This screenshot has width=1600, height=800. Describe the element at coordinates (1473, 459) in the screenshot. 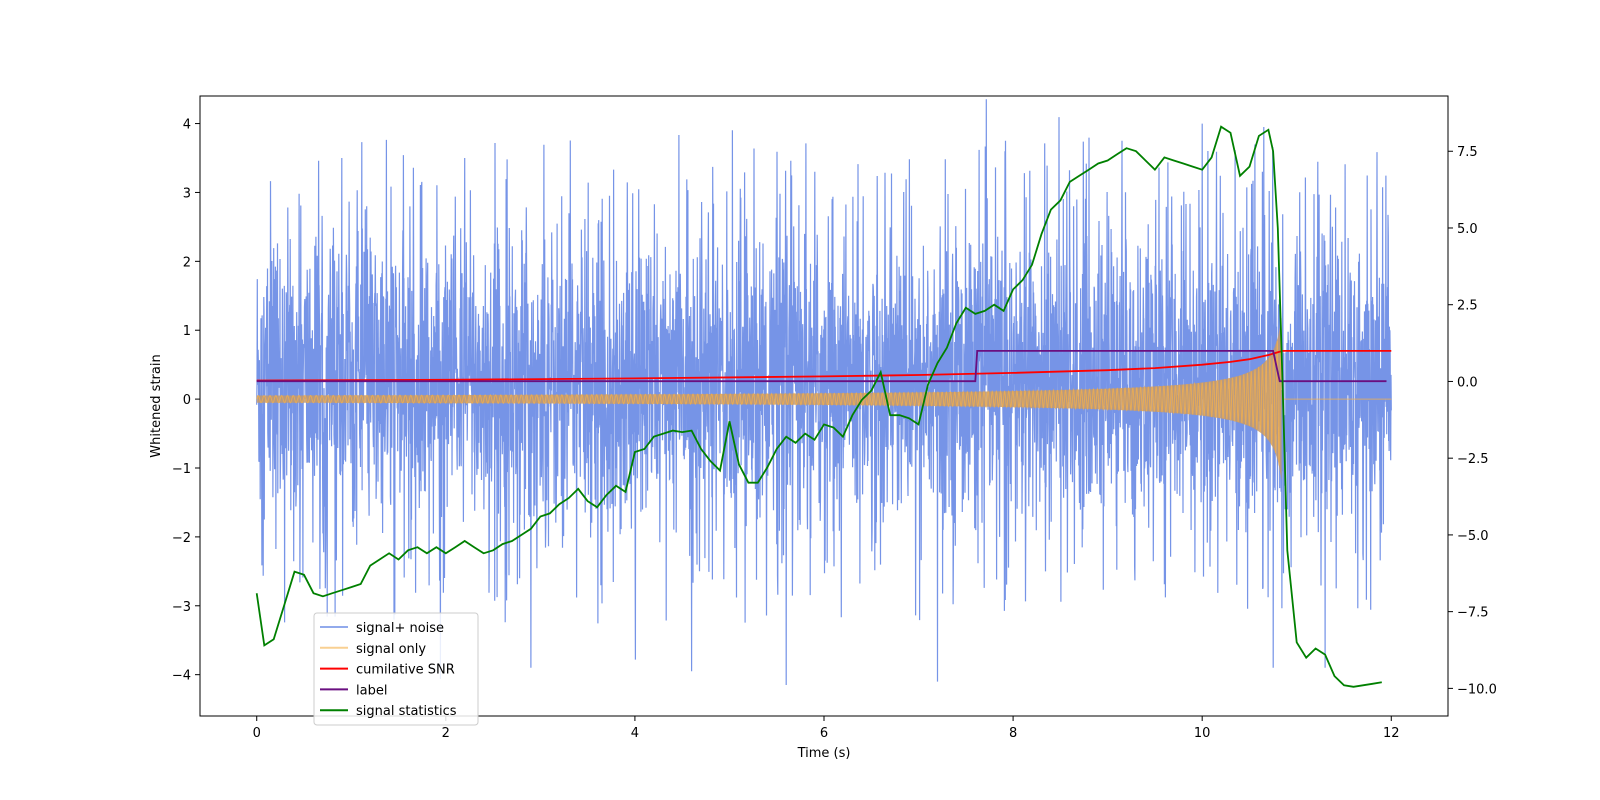

I see `y2-tick-label: −2.5` at that location.